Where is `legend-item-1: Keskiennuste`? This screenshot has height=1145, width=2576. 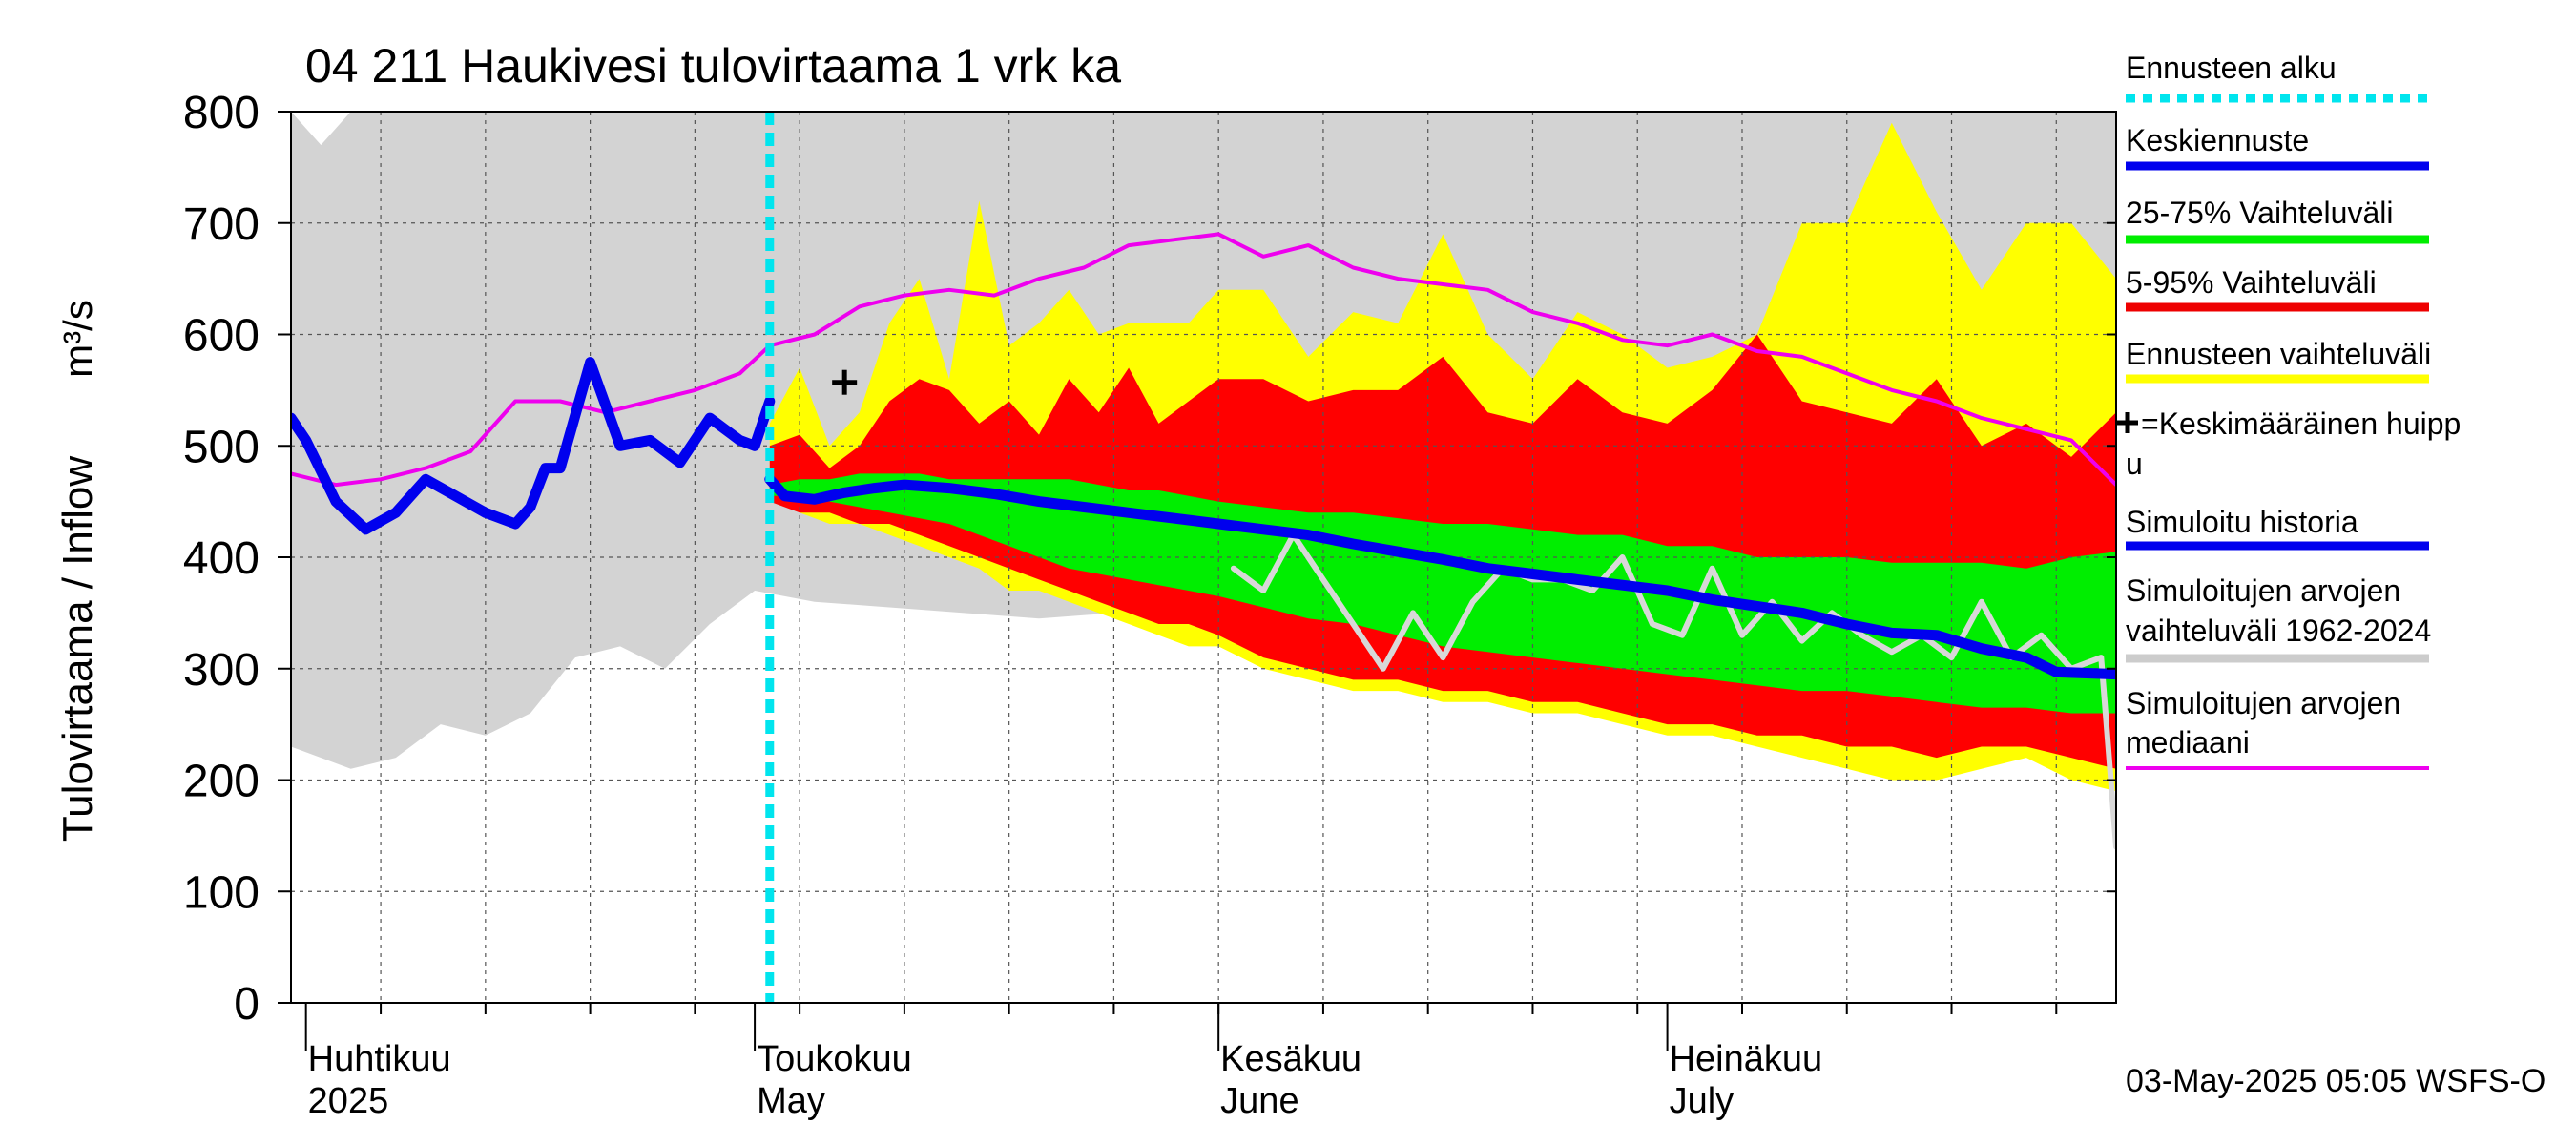 legend-item-1: Keskiennuste is located at coordinates (2277, 147).